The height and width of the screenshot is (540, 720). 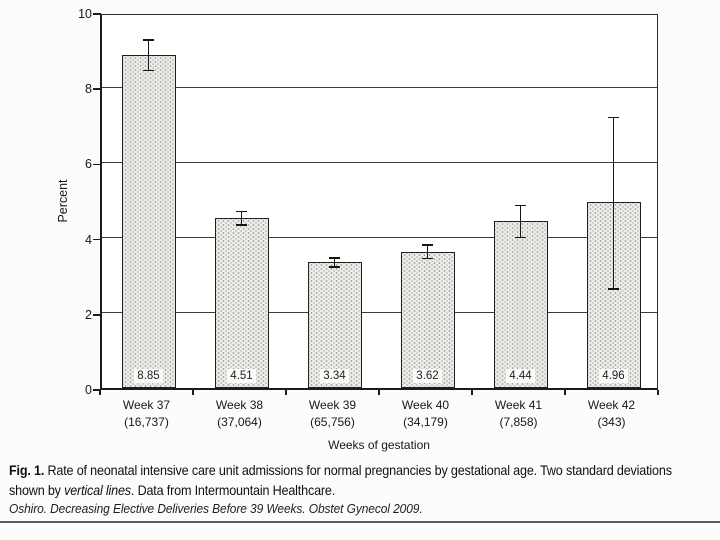 What do you see at coordinates (379, 445) in the screenshot?
I see `x-axis-title: Weeks of gestation` at bounding box center [379, 445].